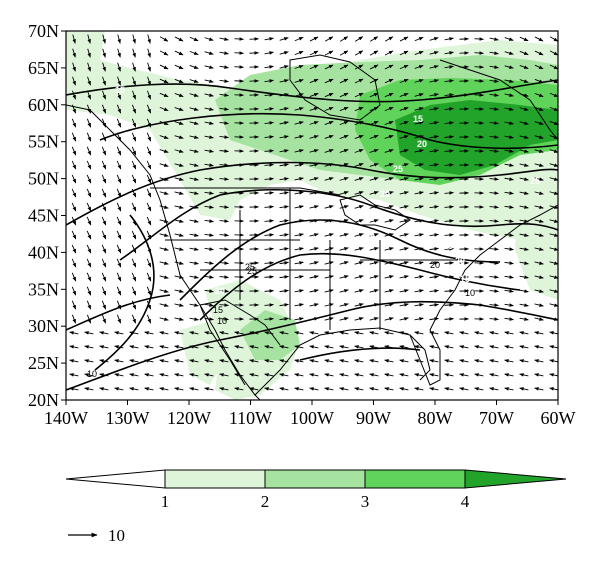 The width and height of the screenshot is (600, 566). Describe the element at coordinates (312, 259) in the screenshot. I see `state-lines` at that location.